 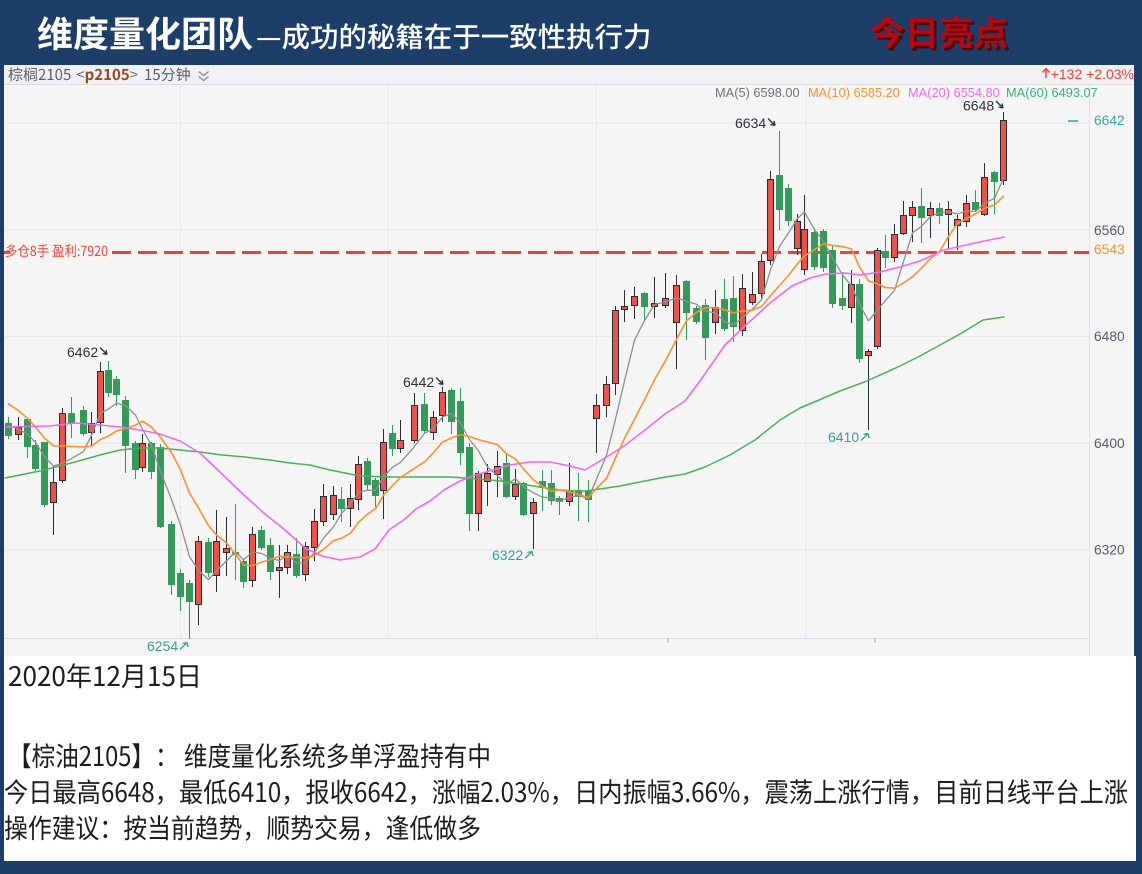 What do you see at coordinates (1109, 336) in the screenshot?
I see `svg-text: 6480` at bounding box center [1109, 336].